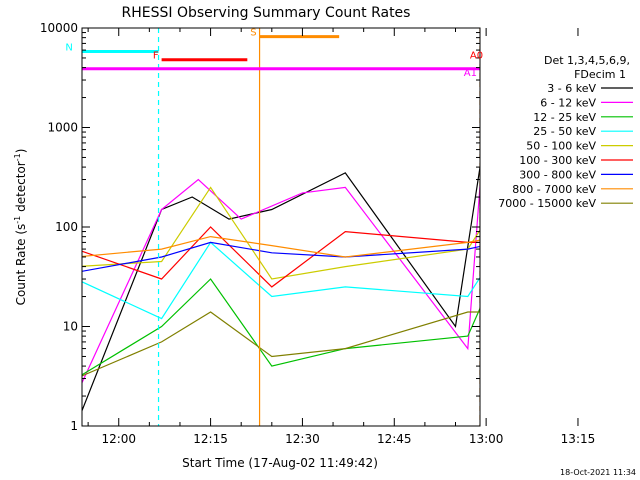 The width and height of the screenshot is (640, 480). I want to click on y-axis-label: Count Rate (s-1 detector-1), so click(20, 227).